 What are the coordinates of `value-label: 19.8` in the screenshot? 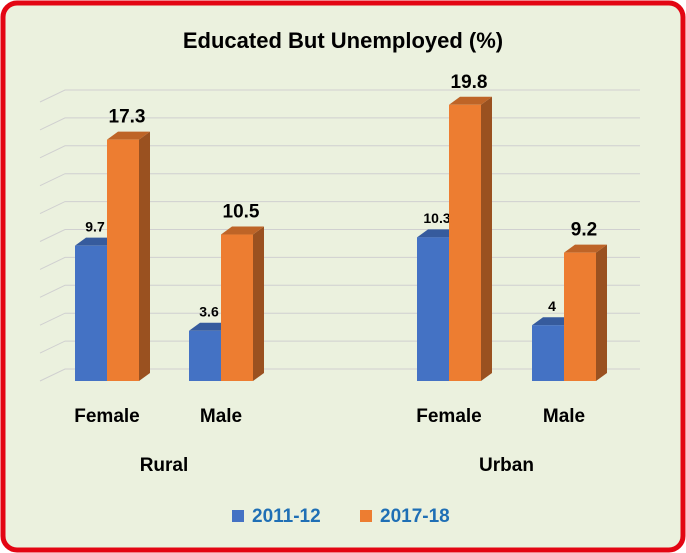 It's located at (469, 82).